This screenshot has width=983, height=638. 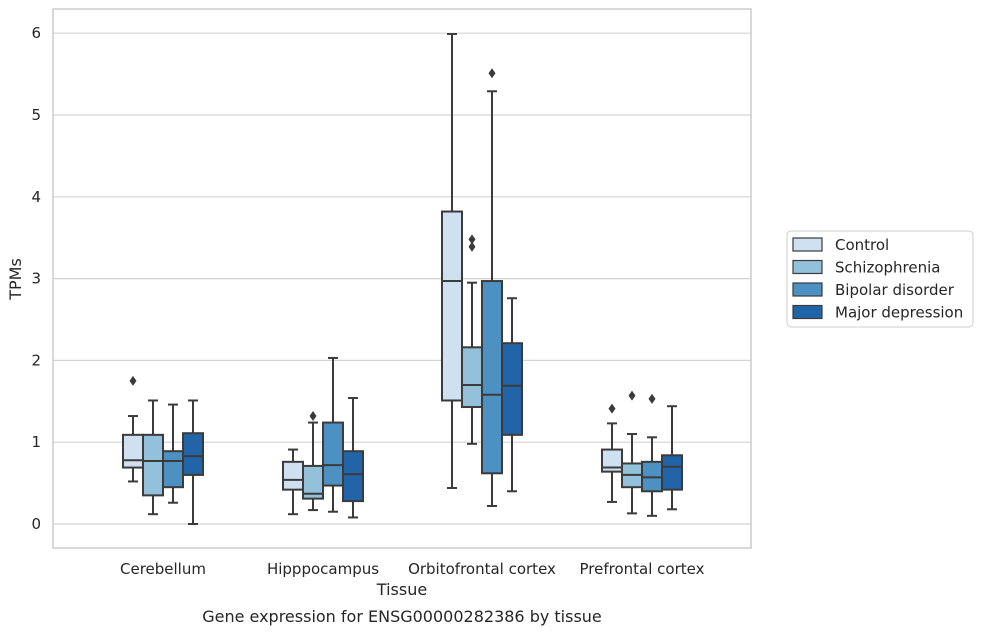 What do you see at coordinates (36, 360) in the screenshot?
I see `y-tick-label: 2` at bounding box center [36, 360].